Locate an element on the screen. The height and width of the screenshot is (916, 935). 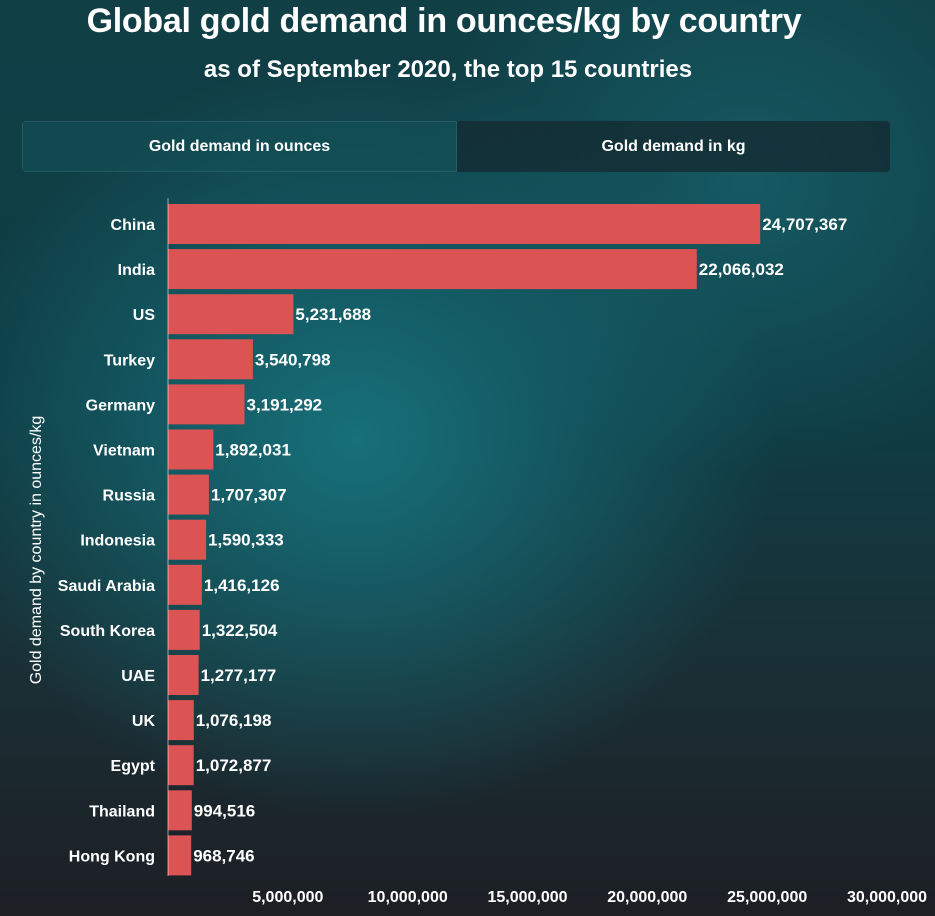
category-label: India is located at coordinates (136, 270).